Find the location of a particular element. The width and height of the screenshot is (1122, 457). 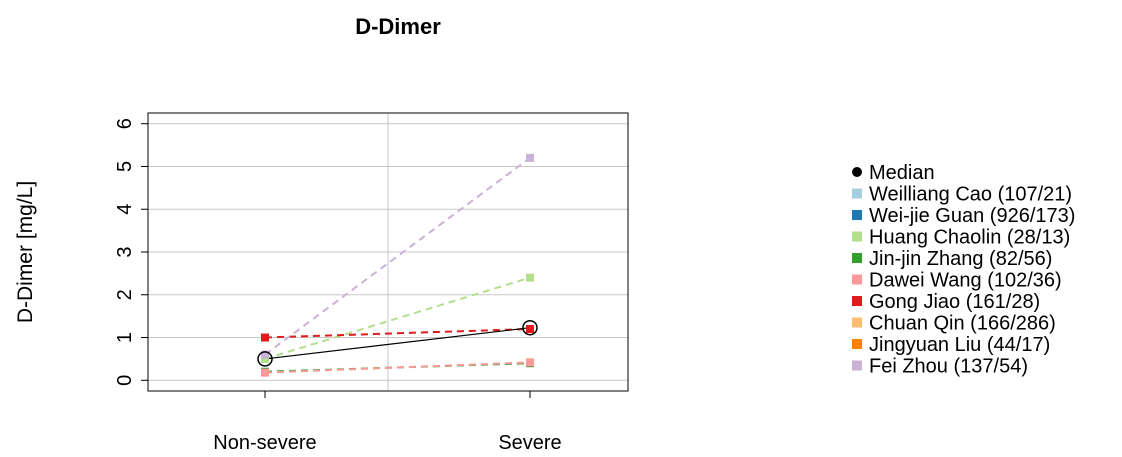

legend-label: Dawei Wang (102/36) is located at coordinates (965, 281).